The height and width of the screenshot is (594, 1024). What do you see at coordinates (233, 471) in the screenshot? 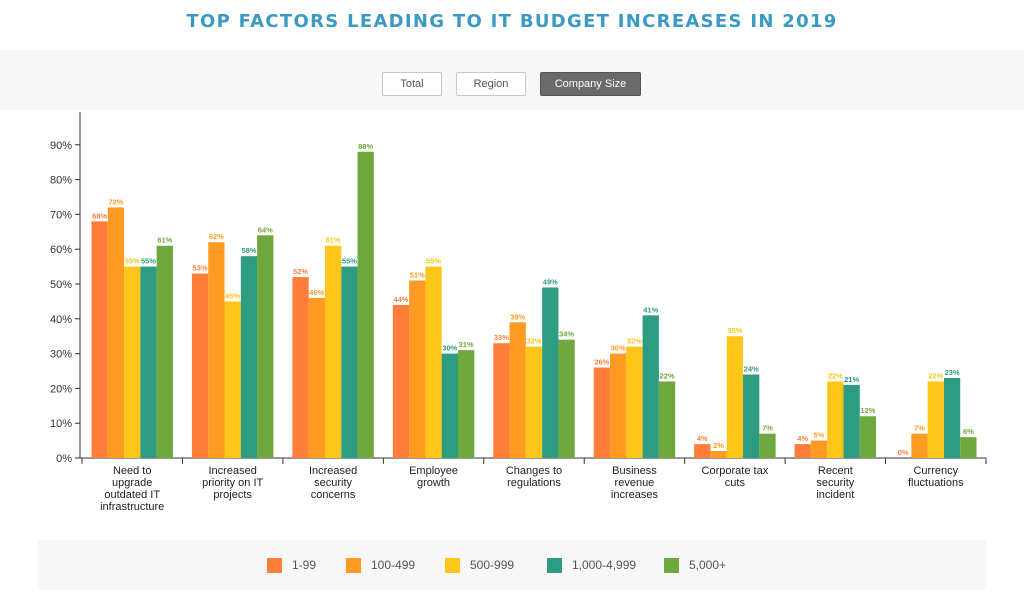
I see `x-category-label: Increased` at bounding box center [233, 471].